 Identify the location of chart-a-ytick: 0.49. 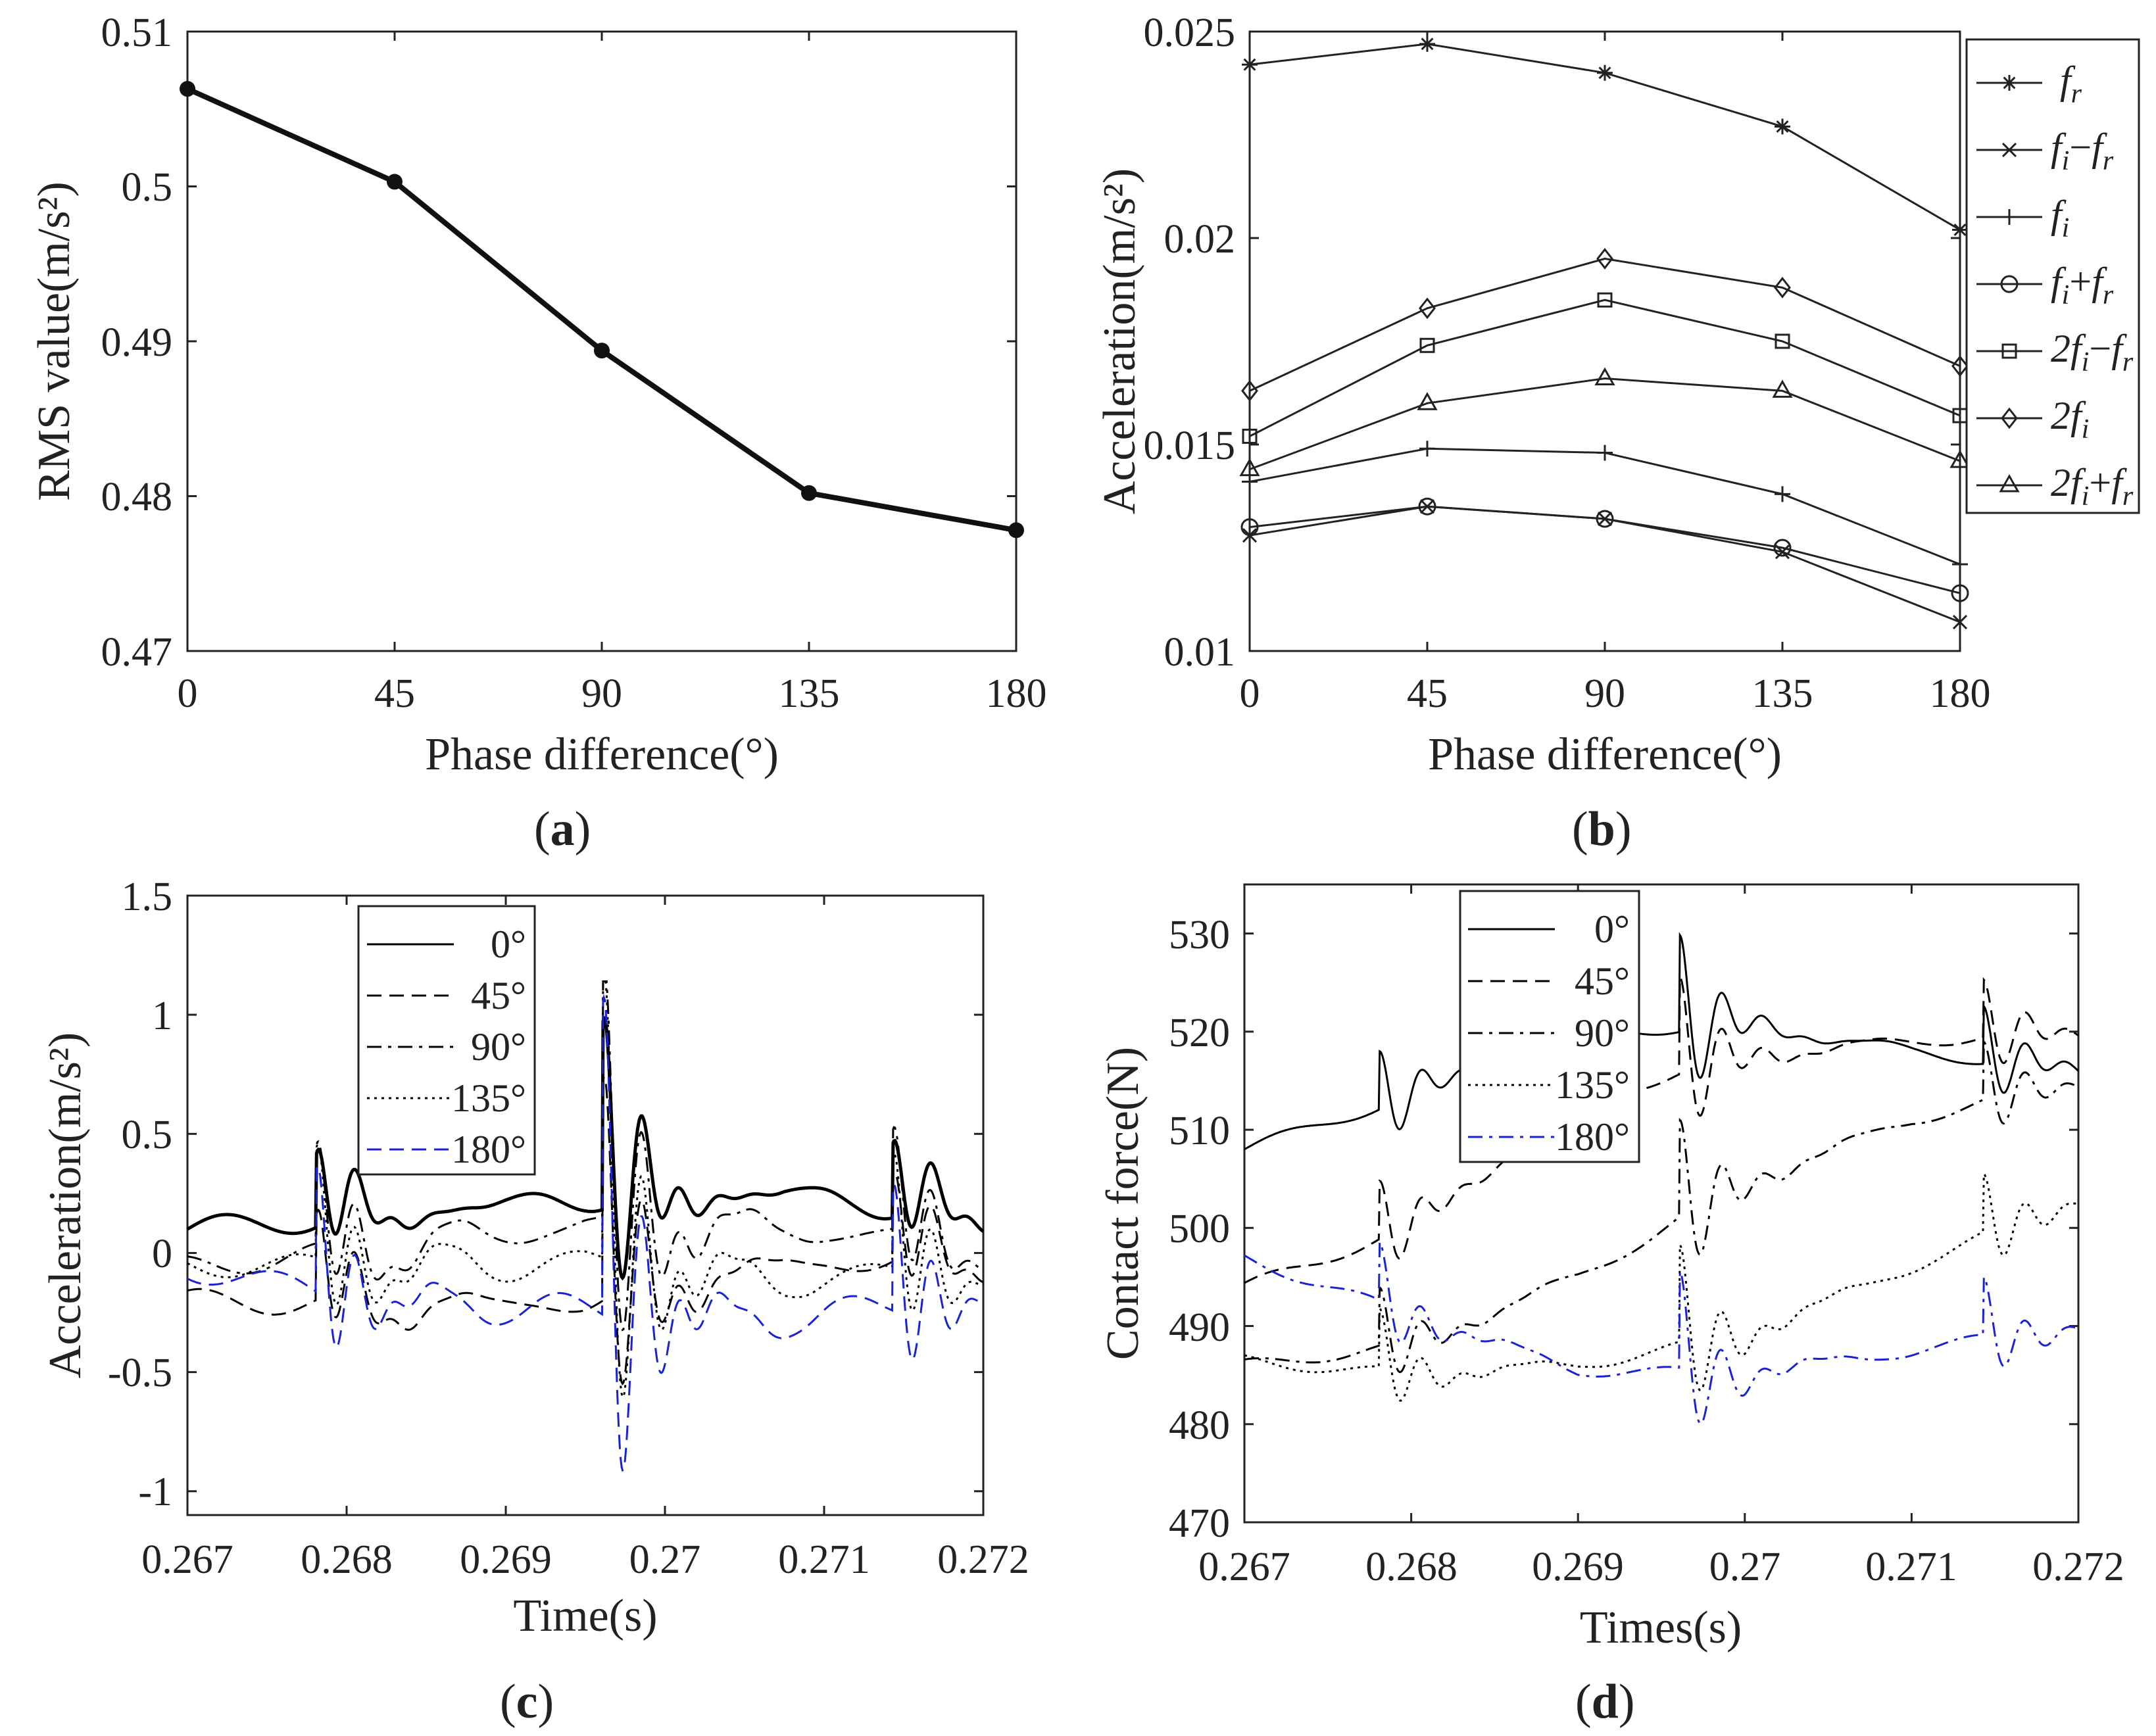
(137, 342).